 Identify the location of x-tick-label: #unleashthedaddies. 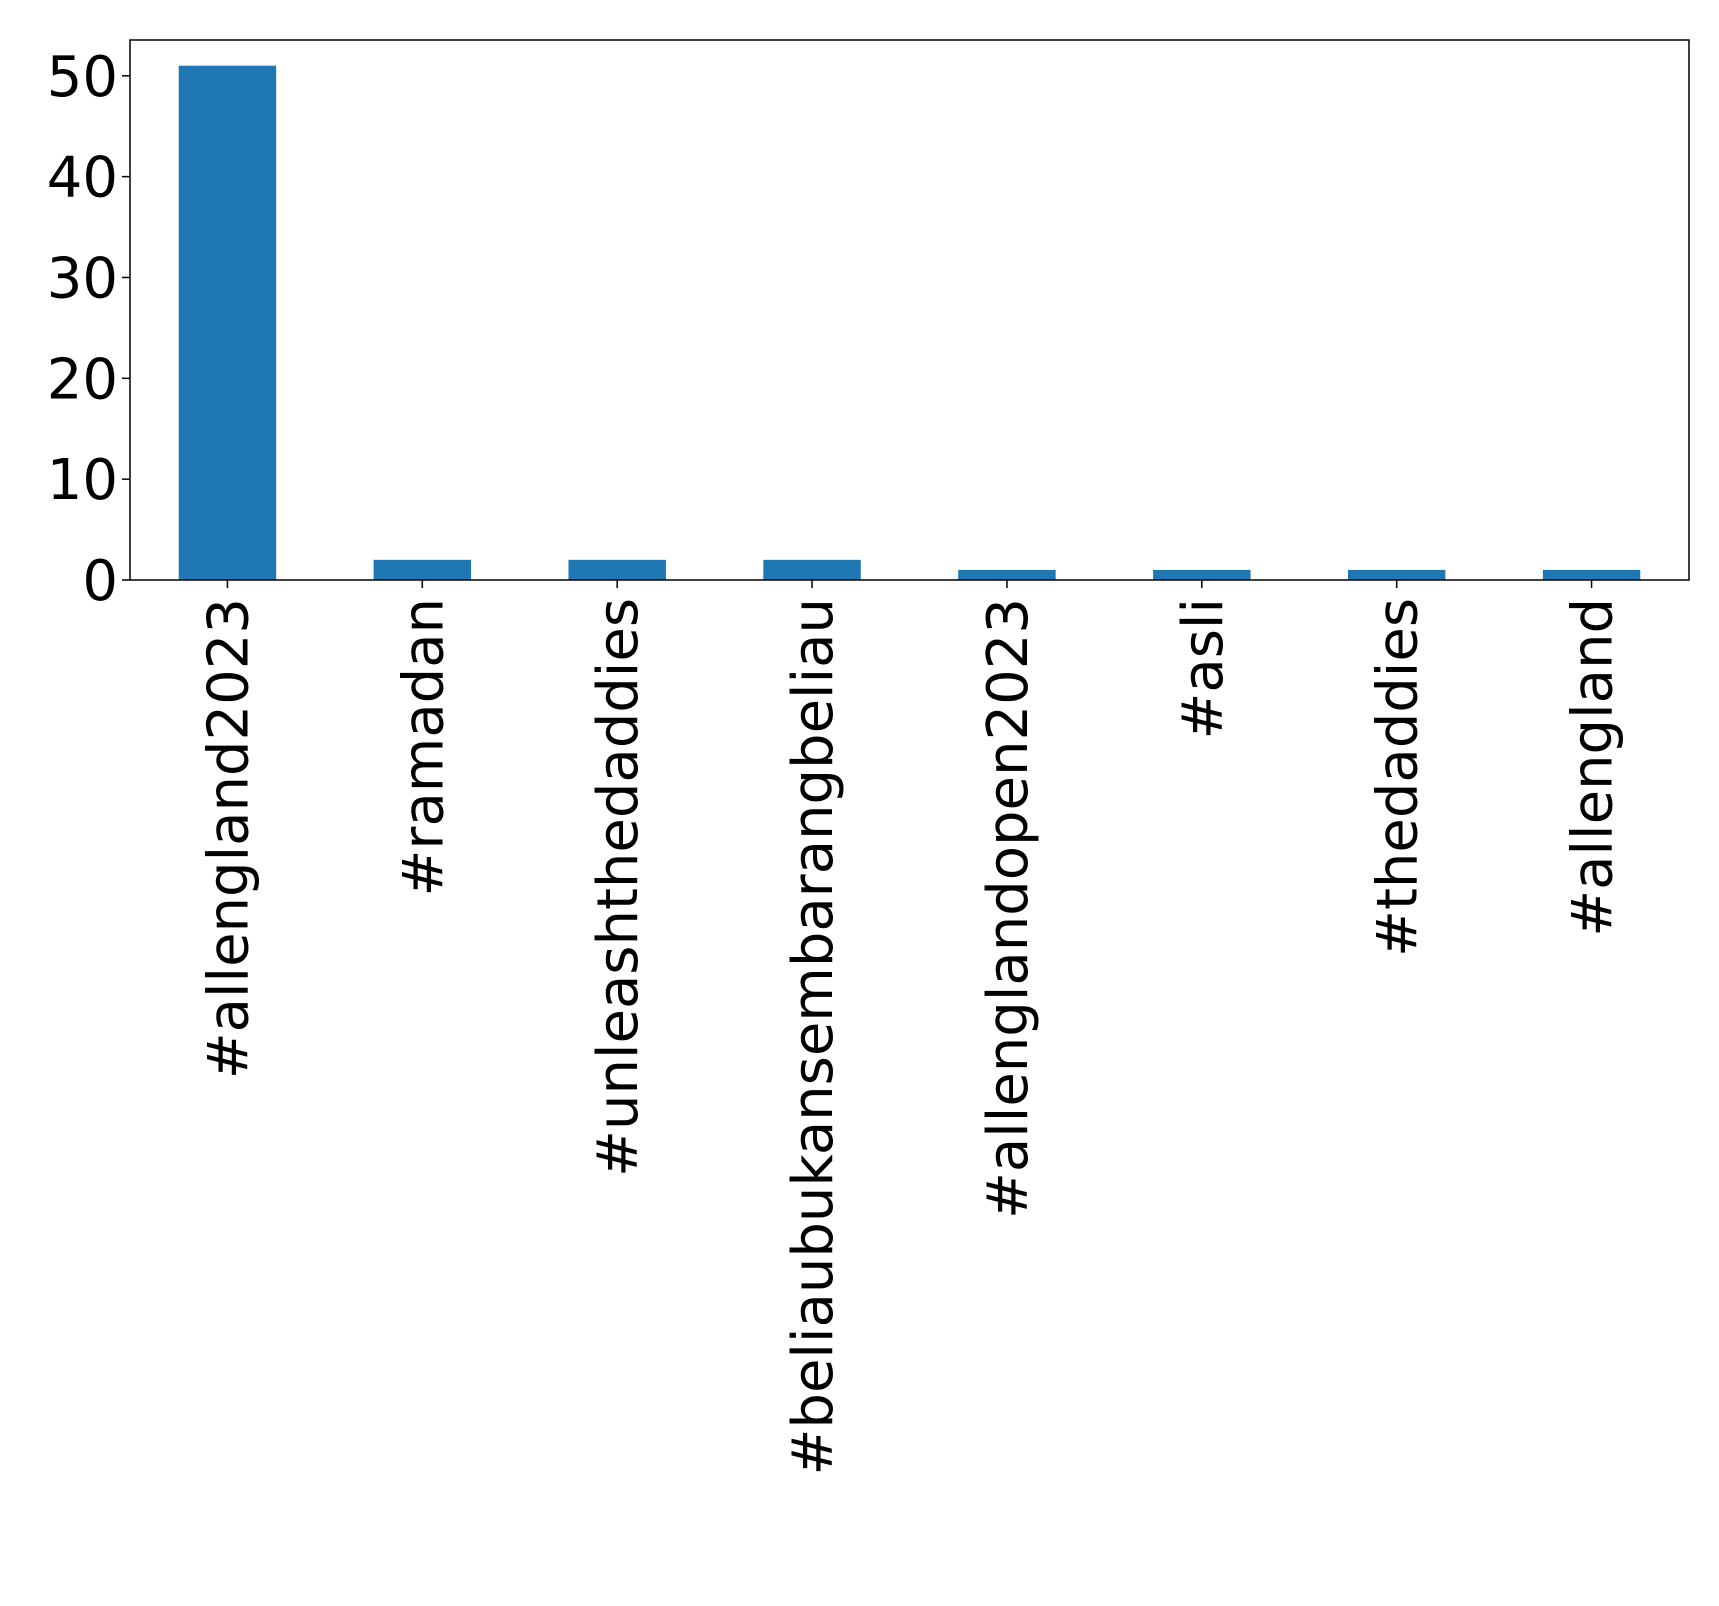
(618, 887).